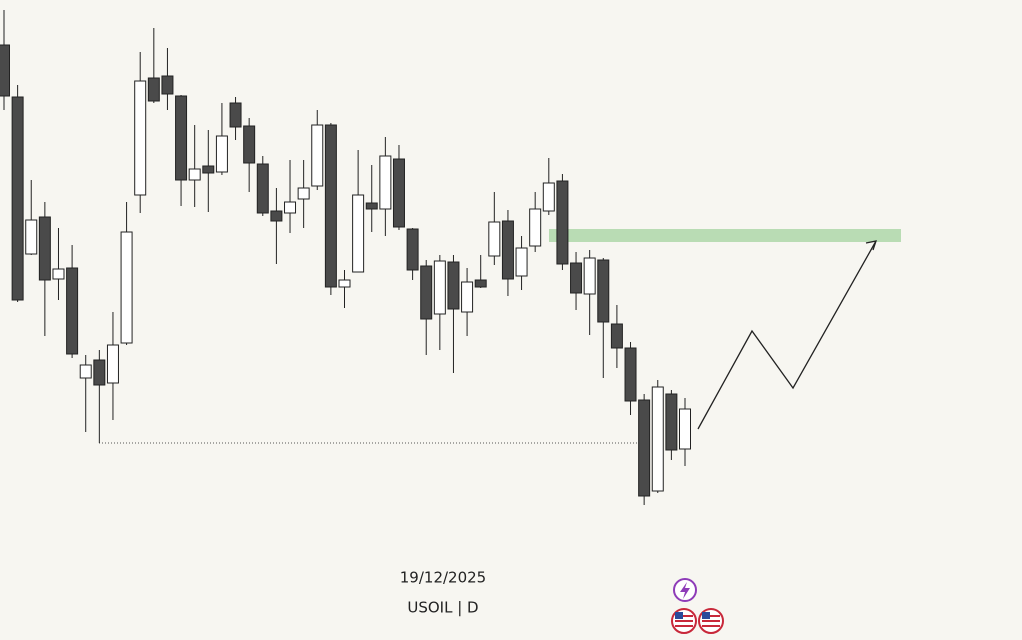 The width and height of the screenshot is (1022, 640). I want to click on projection-arrowhead, so click(871, 245).